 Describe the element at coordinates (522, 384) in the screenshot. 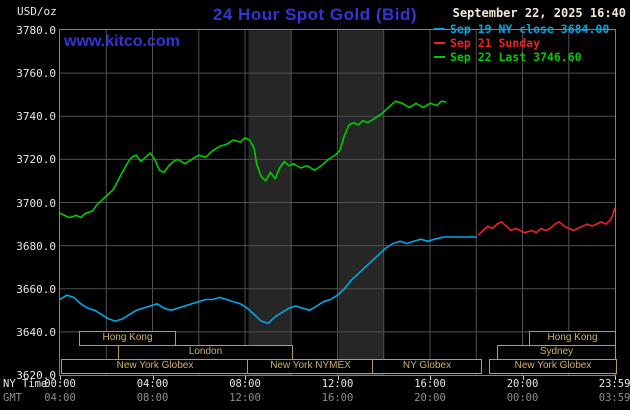

I see `x-tick-ny-label: 20:00` at that location.